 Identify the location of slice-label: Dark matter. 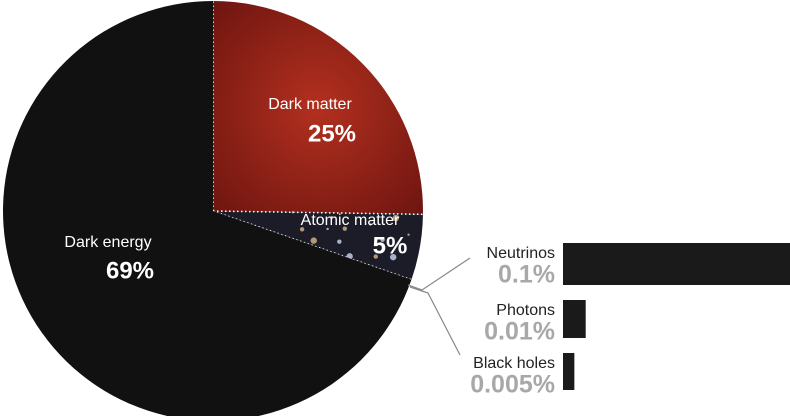
(310, 104).